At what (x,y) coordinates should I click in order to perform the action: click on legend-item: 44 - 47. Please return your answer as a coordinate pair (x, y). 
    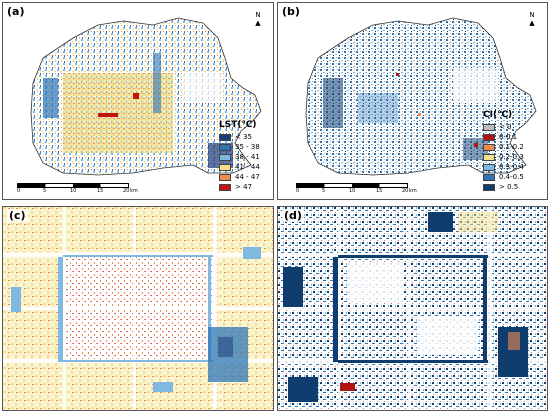
    Looking at the image, I should click on (239, 177).